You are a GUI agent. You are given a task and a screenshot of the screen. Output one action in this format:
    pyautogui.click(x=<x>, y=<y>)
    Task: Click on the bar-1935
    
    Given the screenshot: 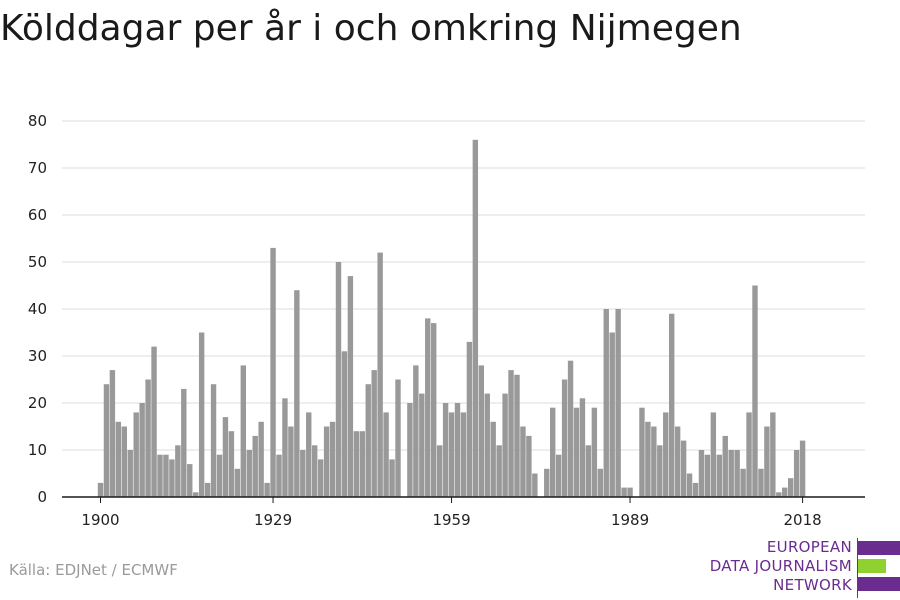 What is the action you would take?
    pyautogui.click(x=309, y=454)
    